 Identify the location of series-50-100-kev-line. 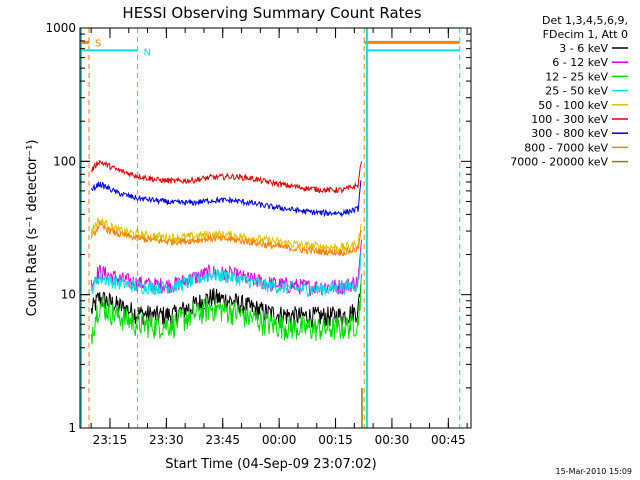
(226, 235).